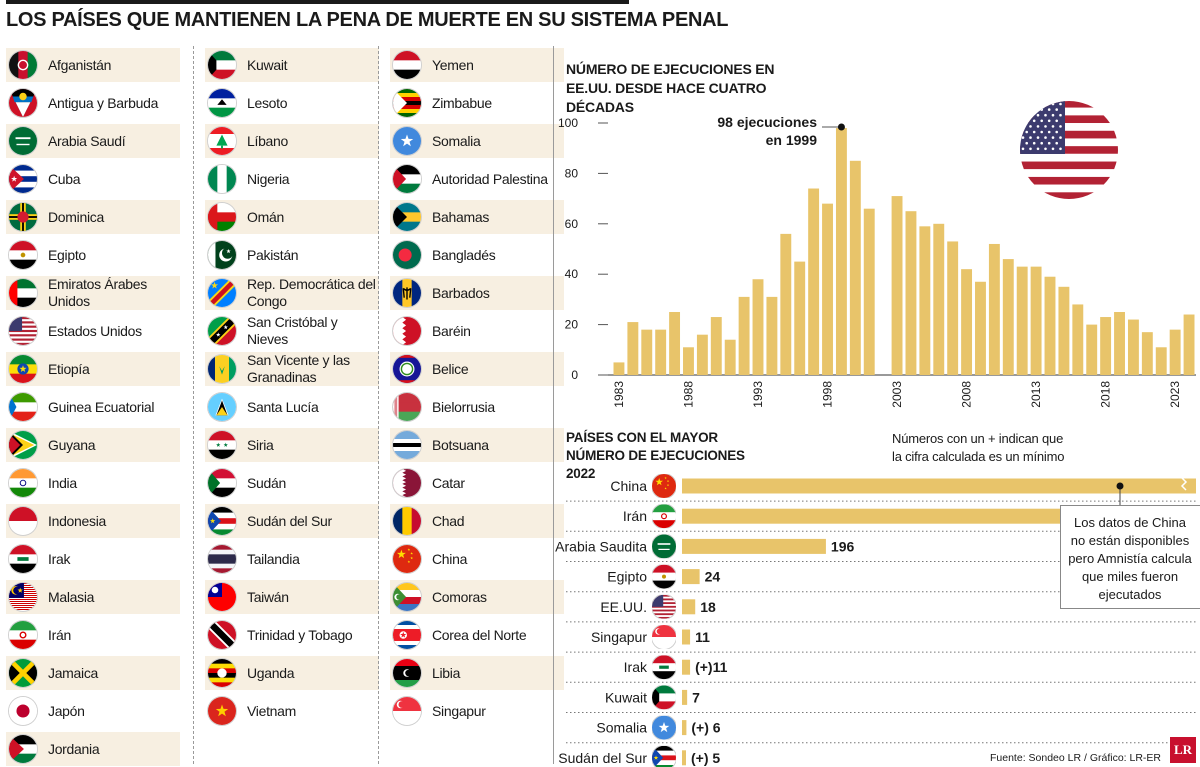  I want to click on country-row: India, so click(93, 483).